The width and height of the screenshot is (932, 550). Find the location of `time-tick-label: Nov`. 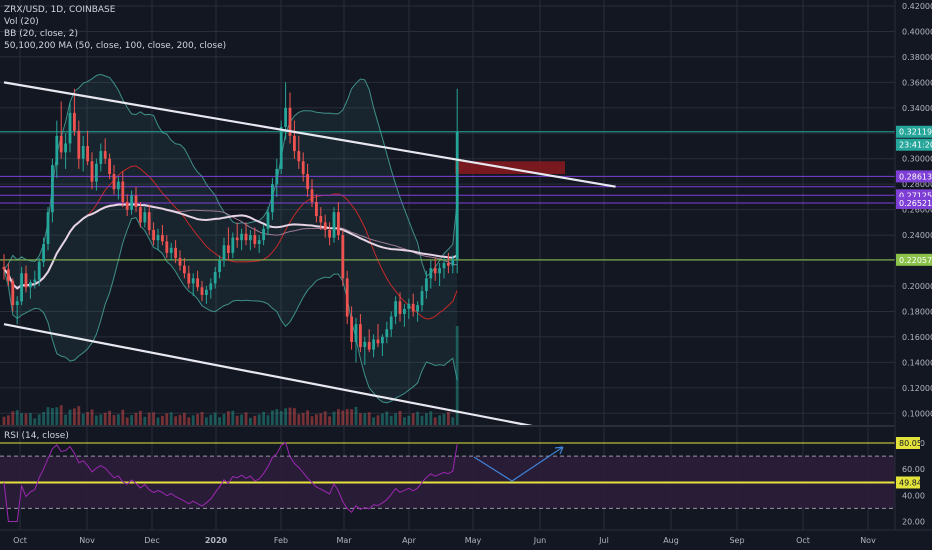

time-tick-label: Nov is located at coordinates (868, 540).